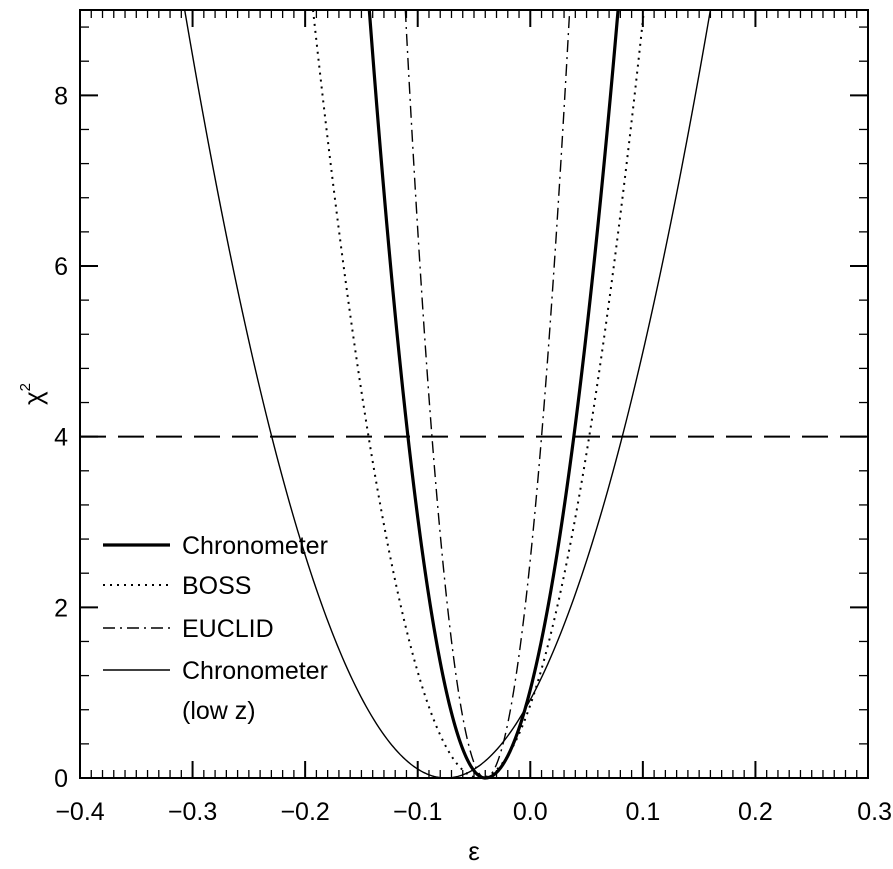  What do you see at coordinates (219, 711) in the screenshot?
I see `legend-label-line2: (low z)` at bounding box center [219, 711].